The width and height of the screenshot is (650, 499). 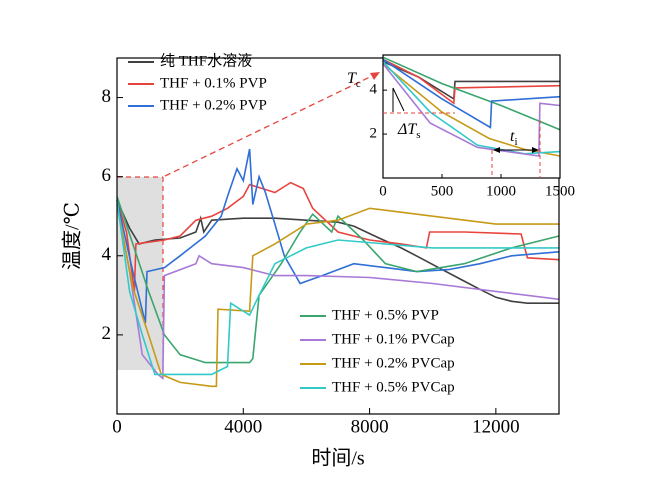 What do you see at coordinates (393, 339) in the screenshot?
I see `legend-label: THF + 0.1% PVCap` at bounding box center [393, 339].